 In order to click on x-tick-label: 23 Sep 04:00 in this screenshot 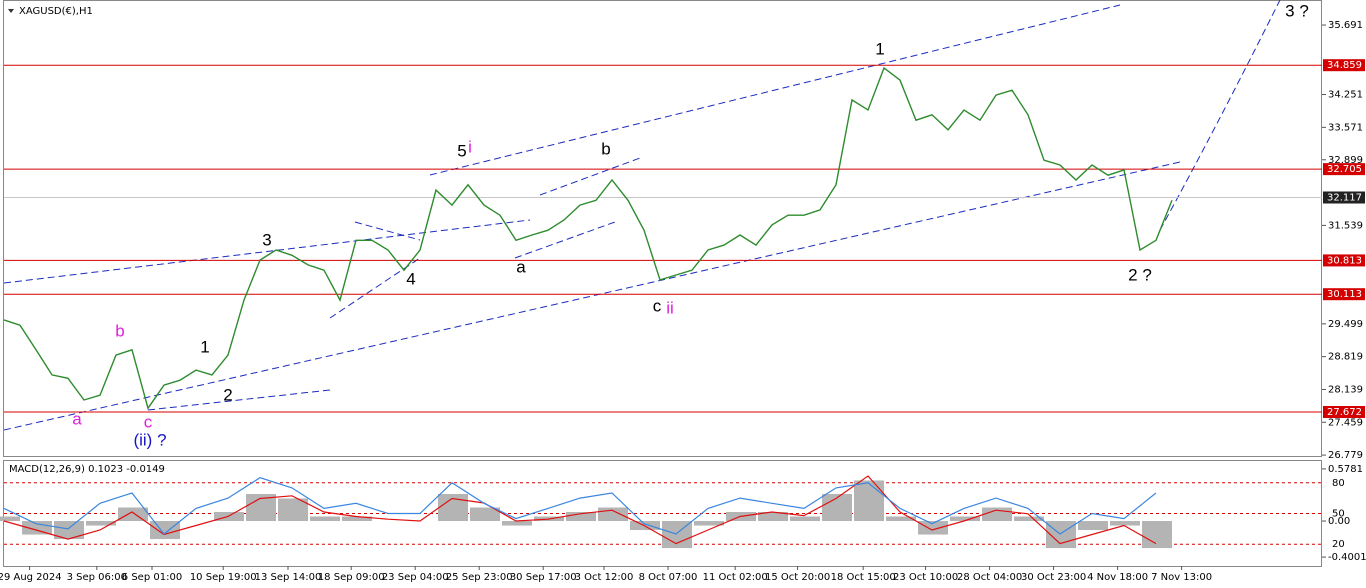, I will do `click(415, 577)`.